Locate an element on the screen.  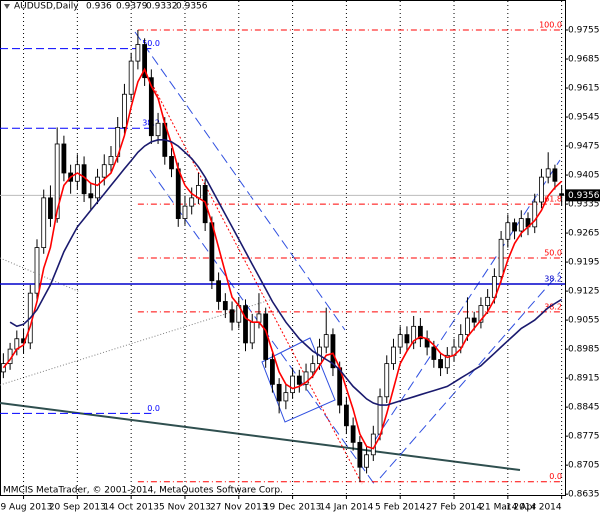
box is located at coordinates (298, 380).